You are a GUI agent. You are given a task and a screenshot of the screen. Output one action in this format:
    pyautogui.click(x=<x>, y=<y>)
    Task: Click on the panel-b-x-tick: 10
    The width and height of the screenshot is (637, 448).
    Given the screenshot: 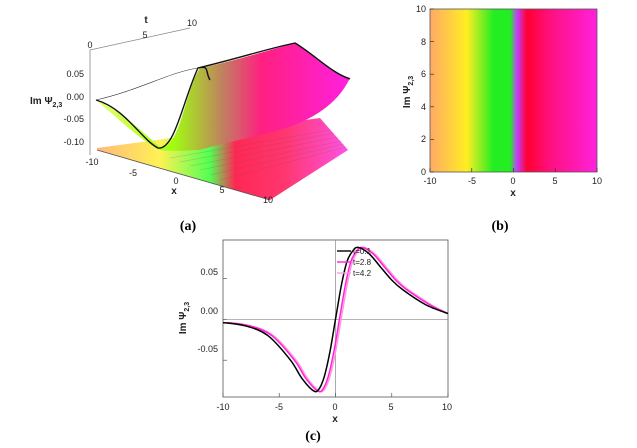 What is the action you would take?
    pyautogui.click(x=597, y=181)
    